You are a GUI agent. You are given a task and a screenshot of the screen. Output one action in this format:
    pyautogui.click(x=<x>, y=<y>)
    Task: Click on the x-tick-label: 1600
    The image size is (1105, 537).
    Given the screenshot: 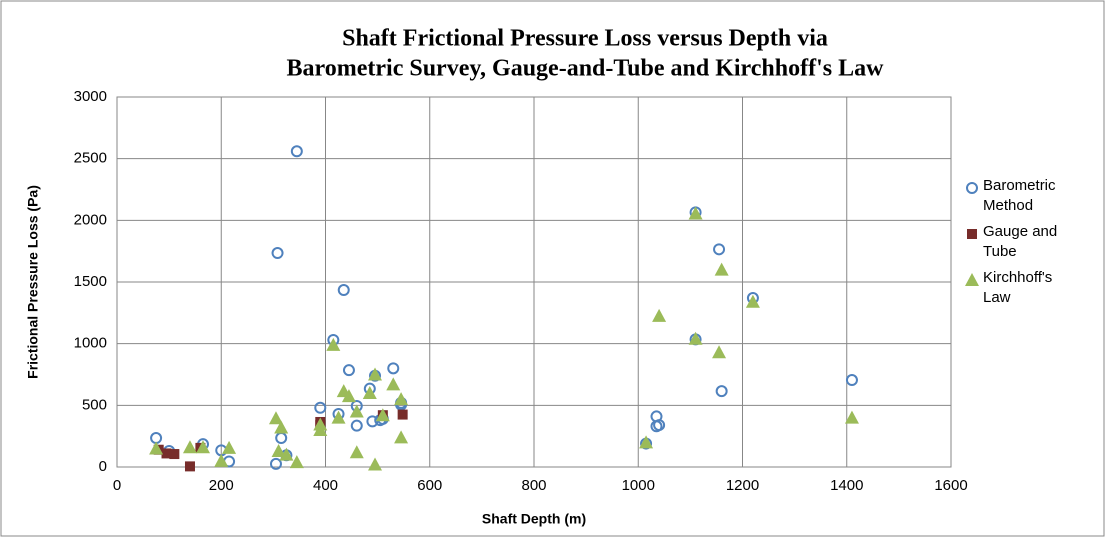 What is the action you would take?
    pyautogui.click(x=950, y=485)
    